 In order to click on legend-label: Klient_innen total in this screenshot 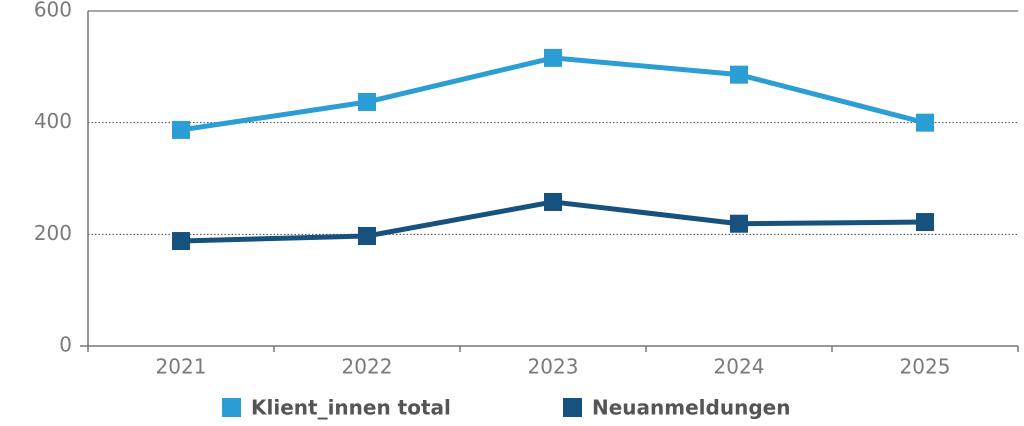, I will do `click(351, 408)`.